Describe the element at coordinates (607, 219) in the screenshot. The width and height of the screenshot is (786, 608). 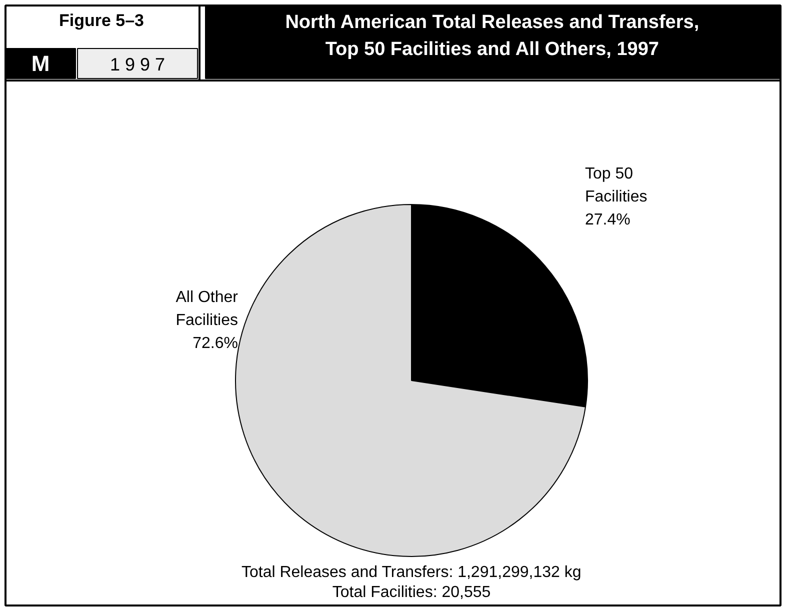
I see `data-label: 27.4%` at that location.